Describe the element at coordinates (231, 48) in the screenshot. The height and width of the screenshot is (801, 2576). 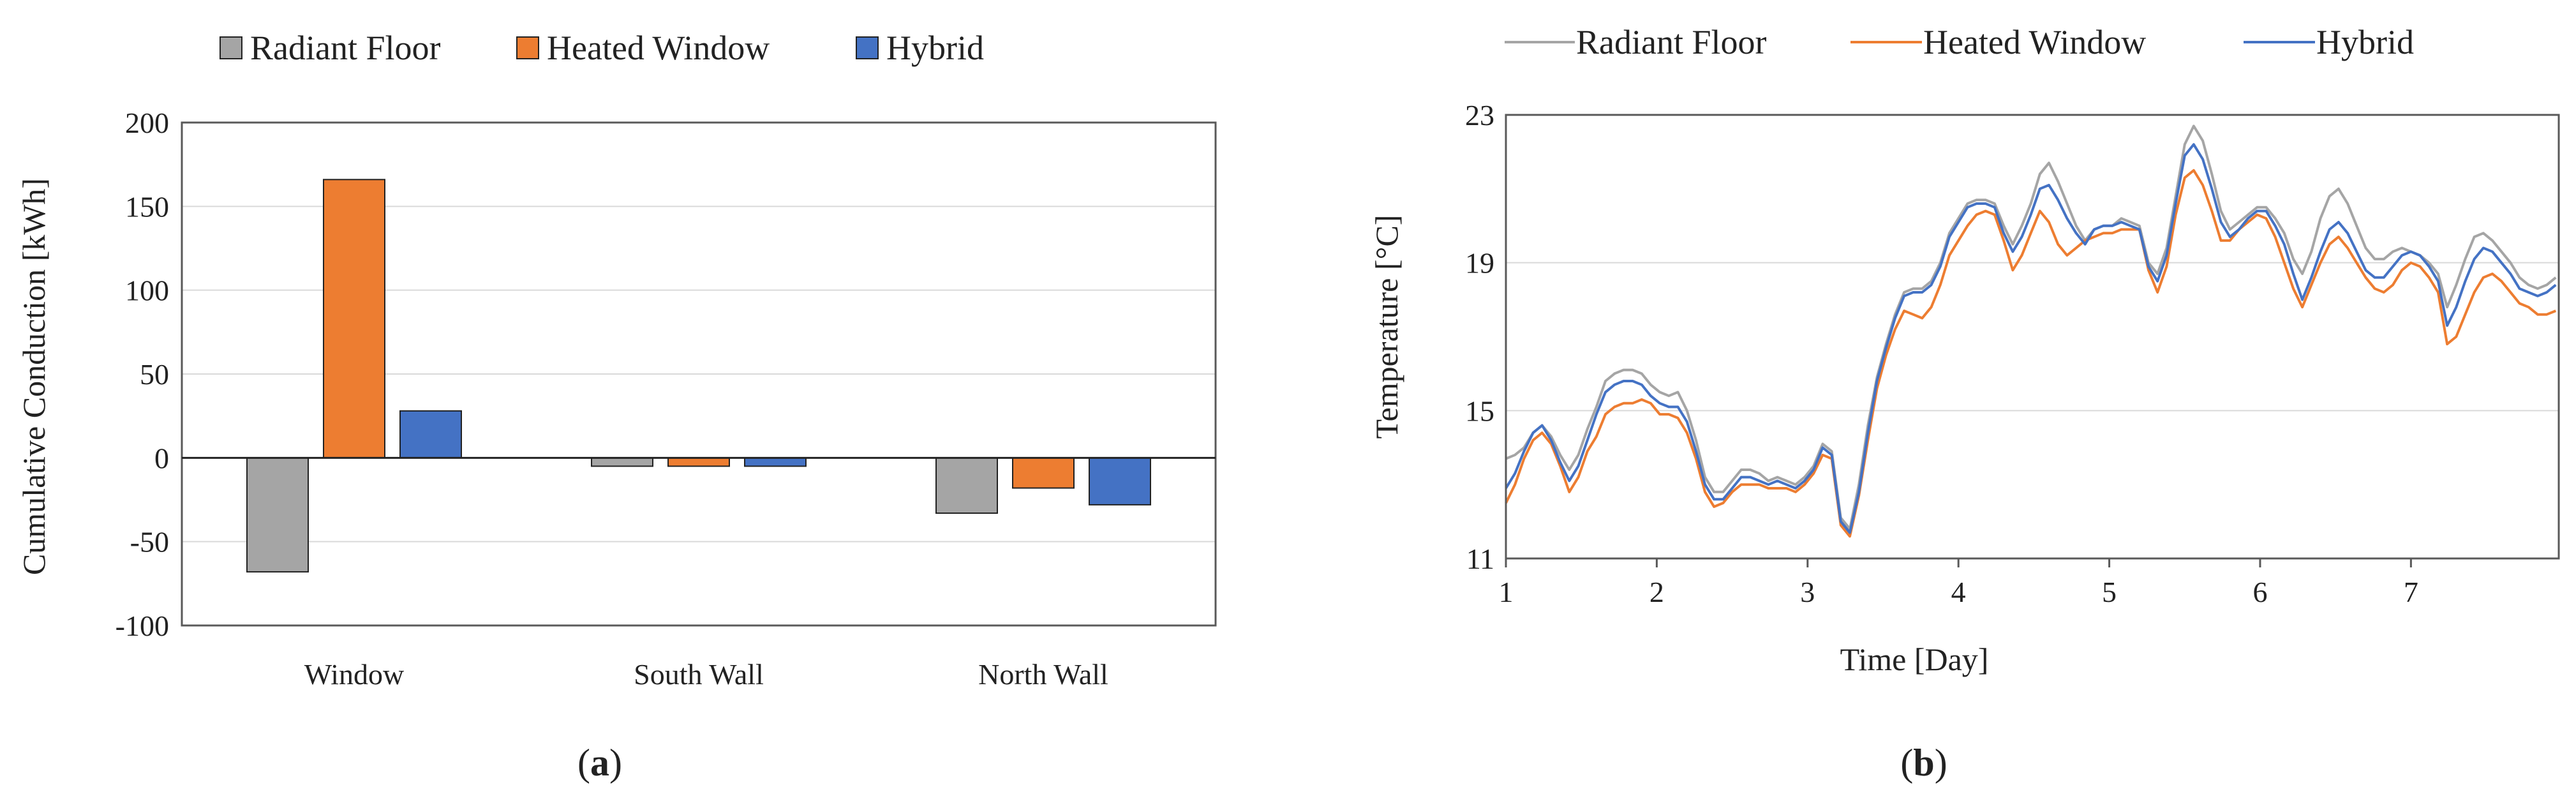
I see `legend-swatch-radiant-floor` at that location.